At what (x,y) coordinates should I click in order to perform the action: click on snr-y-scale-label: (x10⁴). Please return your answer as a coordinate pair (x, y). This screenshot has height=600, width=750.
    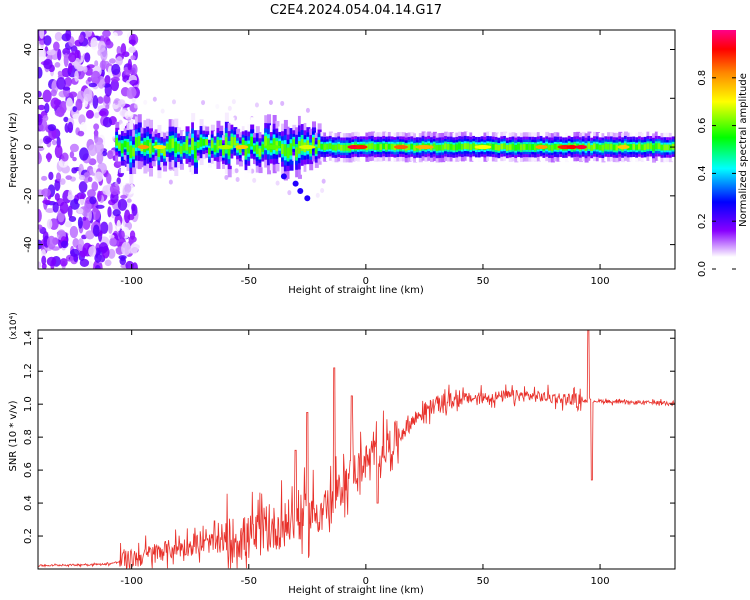
    Looking at the image, I should click on (14, 325).